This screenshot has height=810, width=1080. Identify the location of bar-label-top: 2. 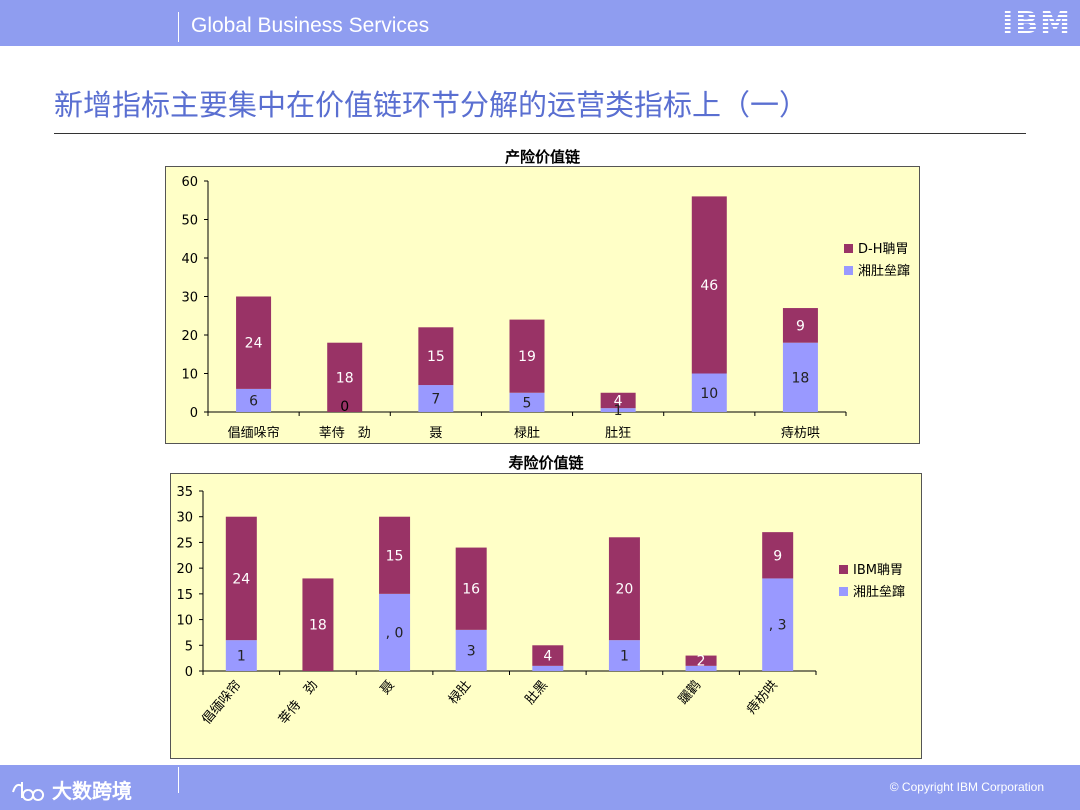
(701, 662).